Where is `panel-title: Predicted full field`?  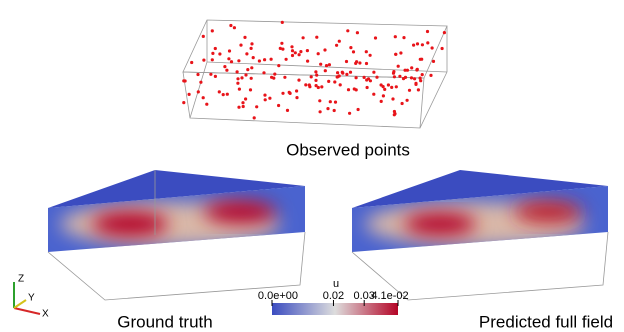 panel-title: Predicted full field is located at coordinates (546, 321).